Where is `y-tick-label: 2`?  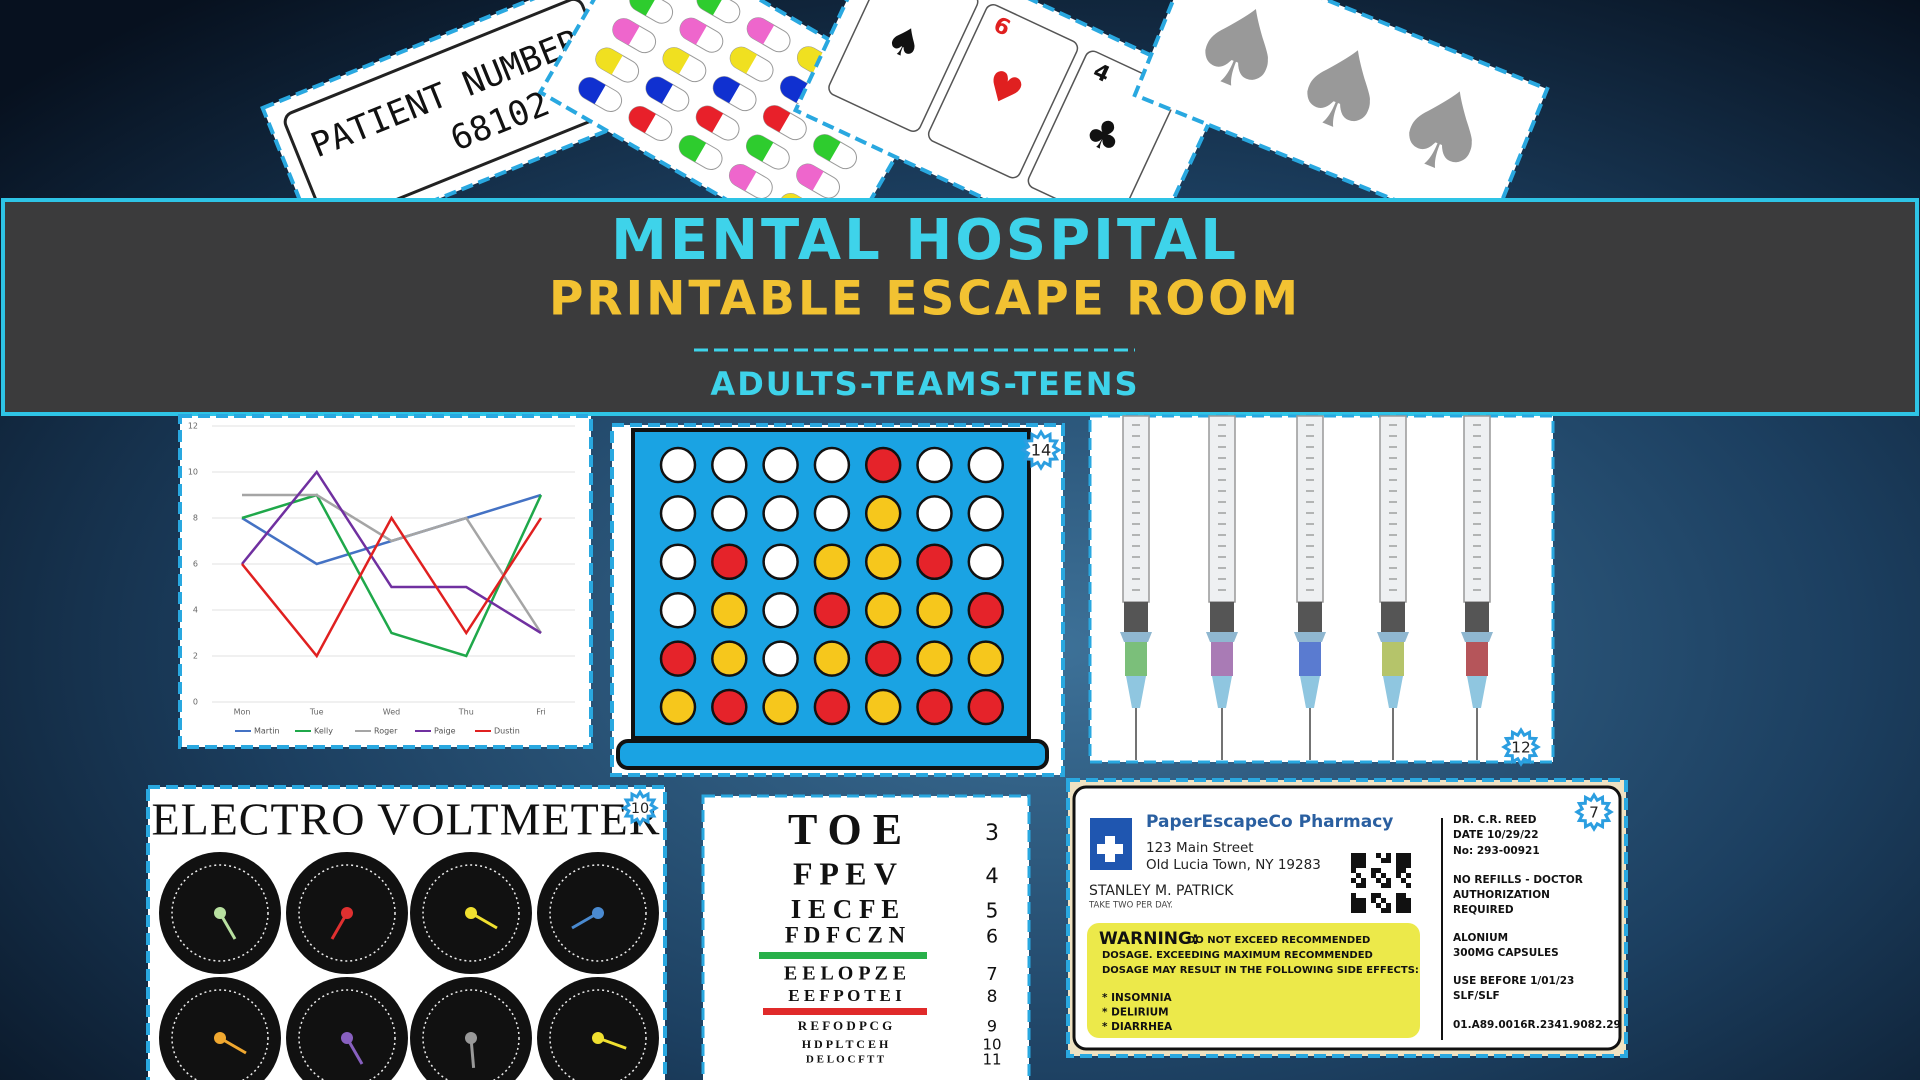
y-tick-label: 2 is located at coordinates (195, 656).